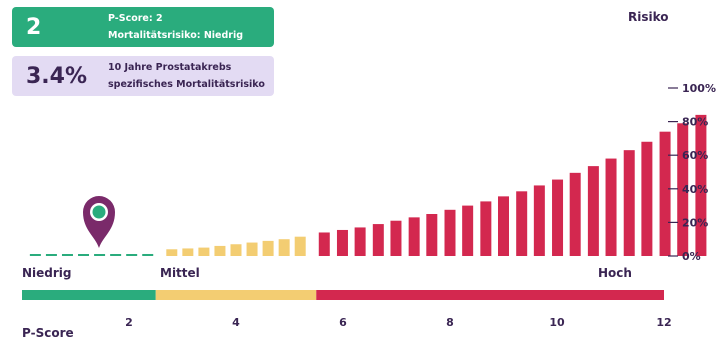 Image resolution: width=716 pixels, height=340 pixels. What do you see at coordinates (180, 273) in the screenshot?
I see `level-label-mid: Mittel` at bounding box center [180, 273].